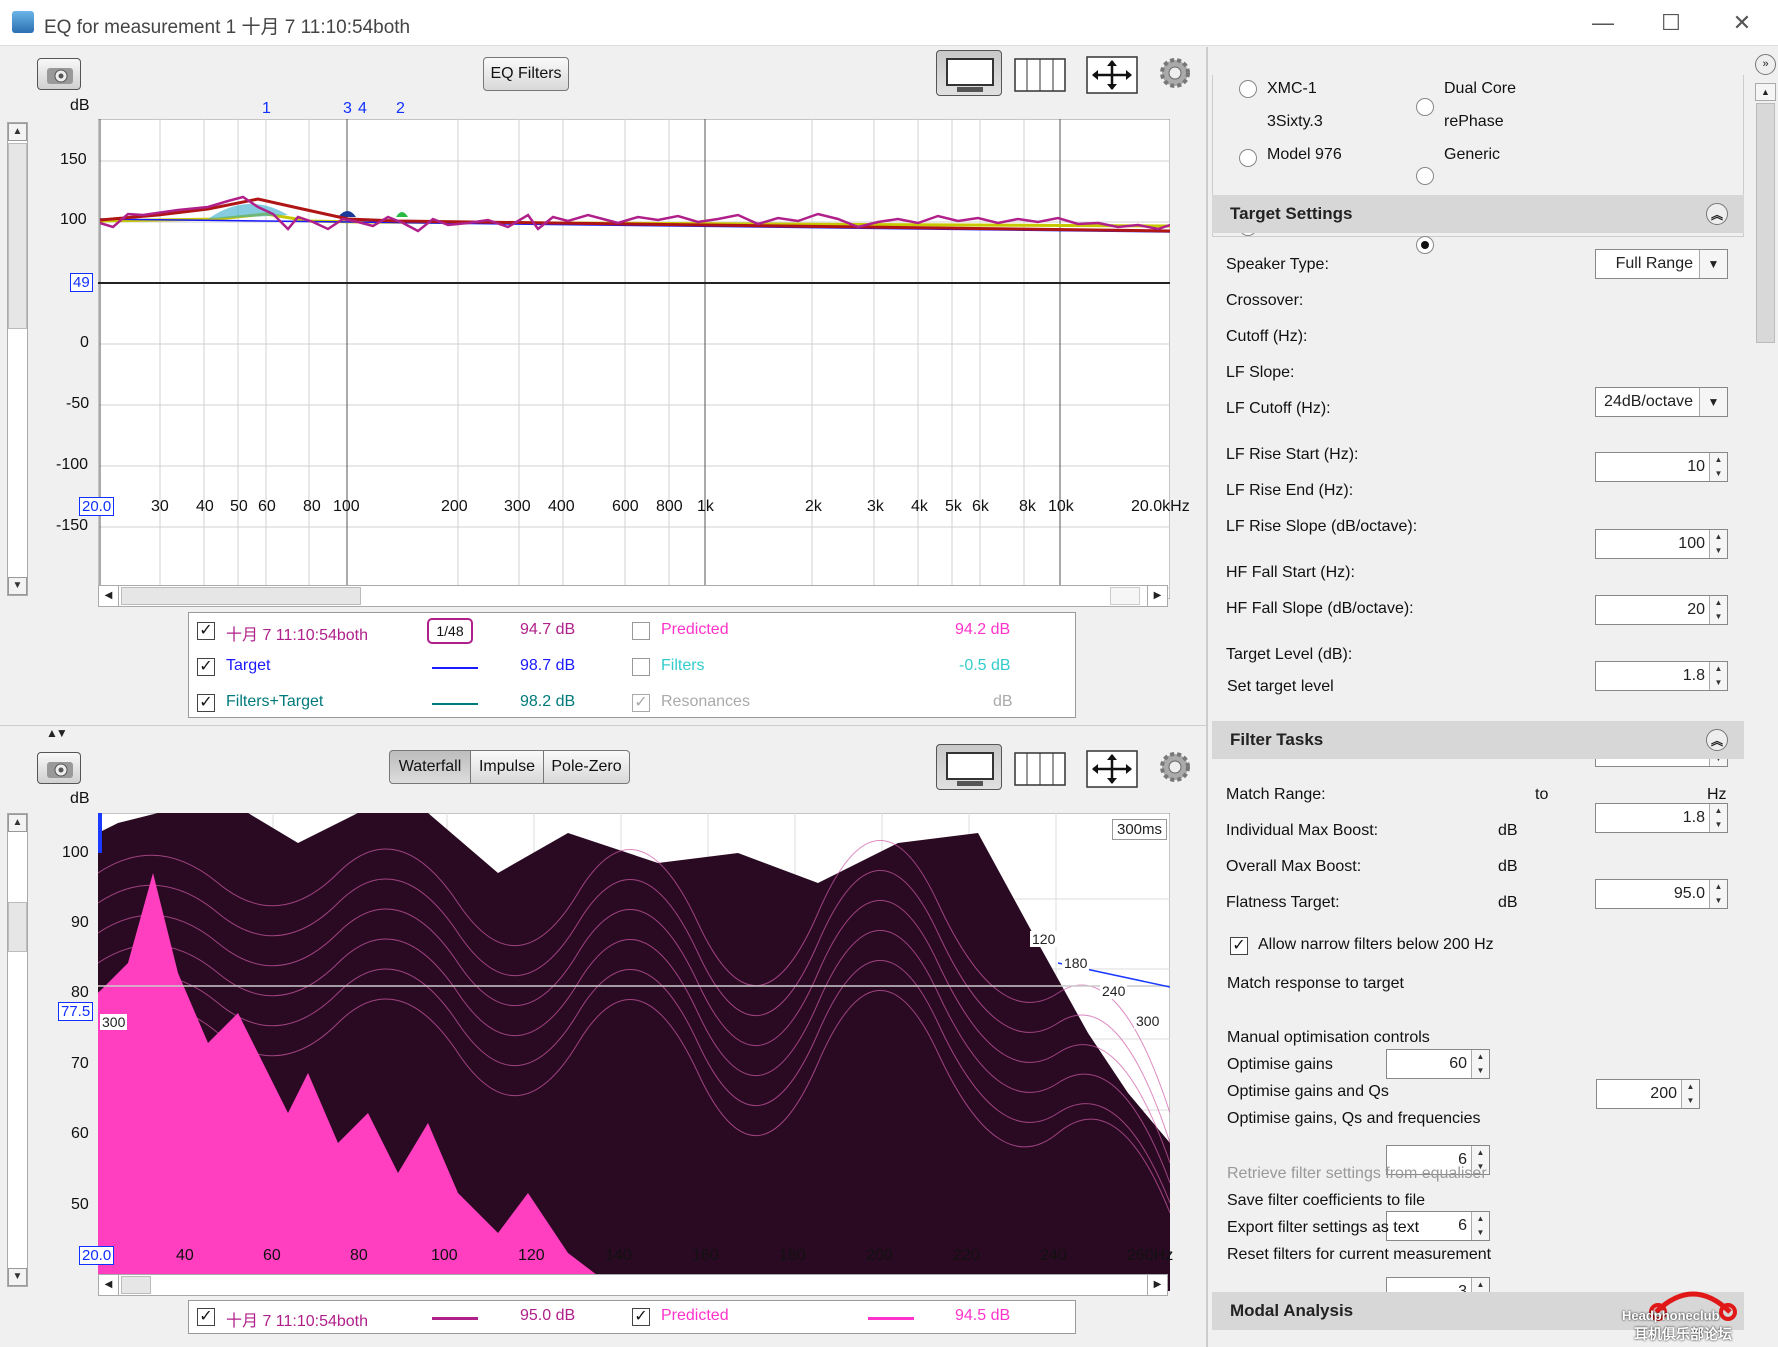  Describe the element at coordinates (507, 767) in the screenshot. I see `tab-impulse: Impulse` at that location.